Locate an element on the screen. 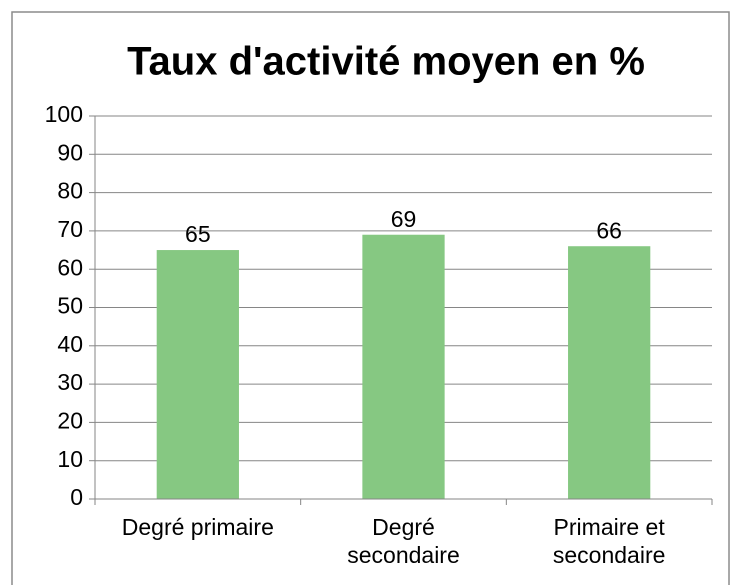 This screenshot has height=585, width=733. y-tick-label: 80 is located at coordinates (70, 191).